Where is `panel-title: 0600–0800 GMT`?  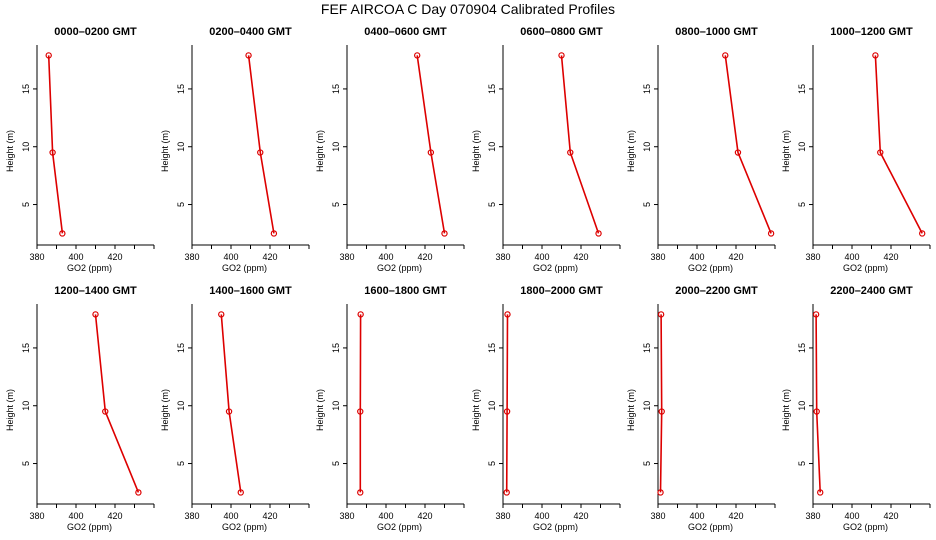
panel-title: 0600–0800 GMT is located at coordinates (561, 32).